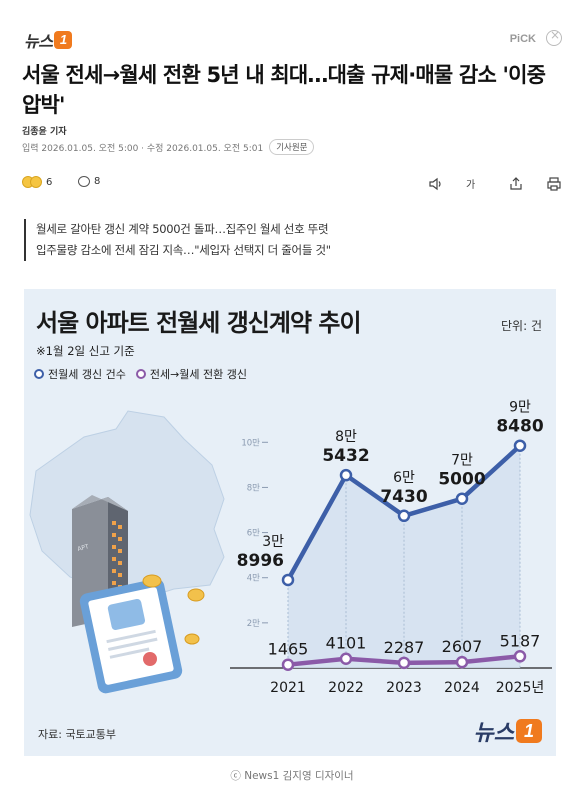 The width and height of the screenshot is (584, 792). Describe the element at coordinates (38, 42) in the screenshot. I see `logo-text: 뉴스` at that location.